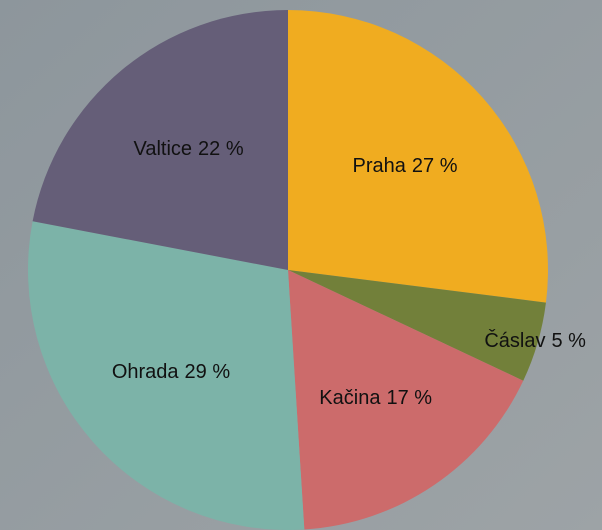  What do you see at coordinates (380, 166) in the screenshot?
I see `category-label: Praha` at bounding box center [380, 166].